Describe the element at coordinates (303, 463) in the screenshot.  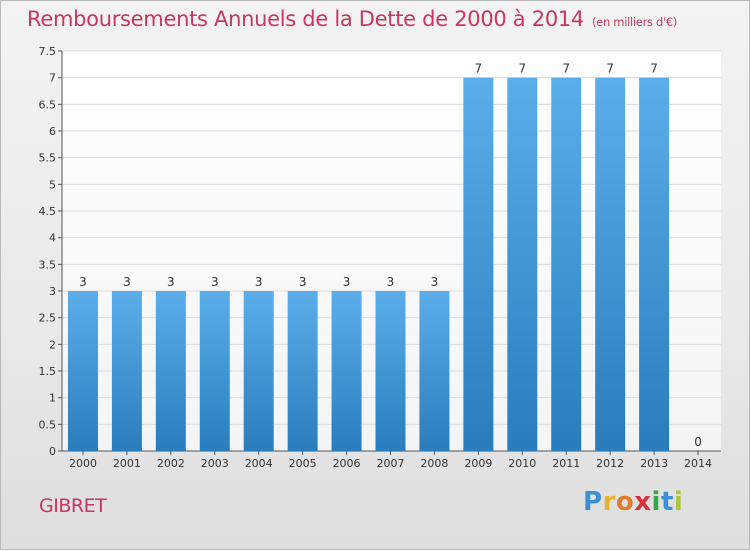
I see `x-tick-label: 2005` at that location.